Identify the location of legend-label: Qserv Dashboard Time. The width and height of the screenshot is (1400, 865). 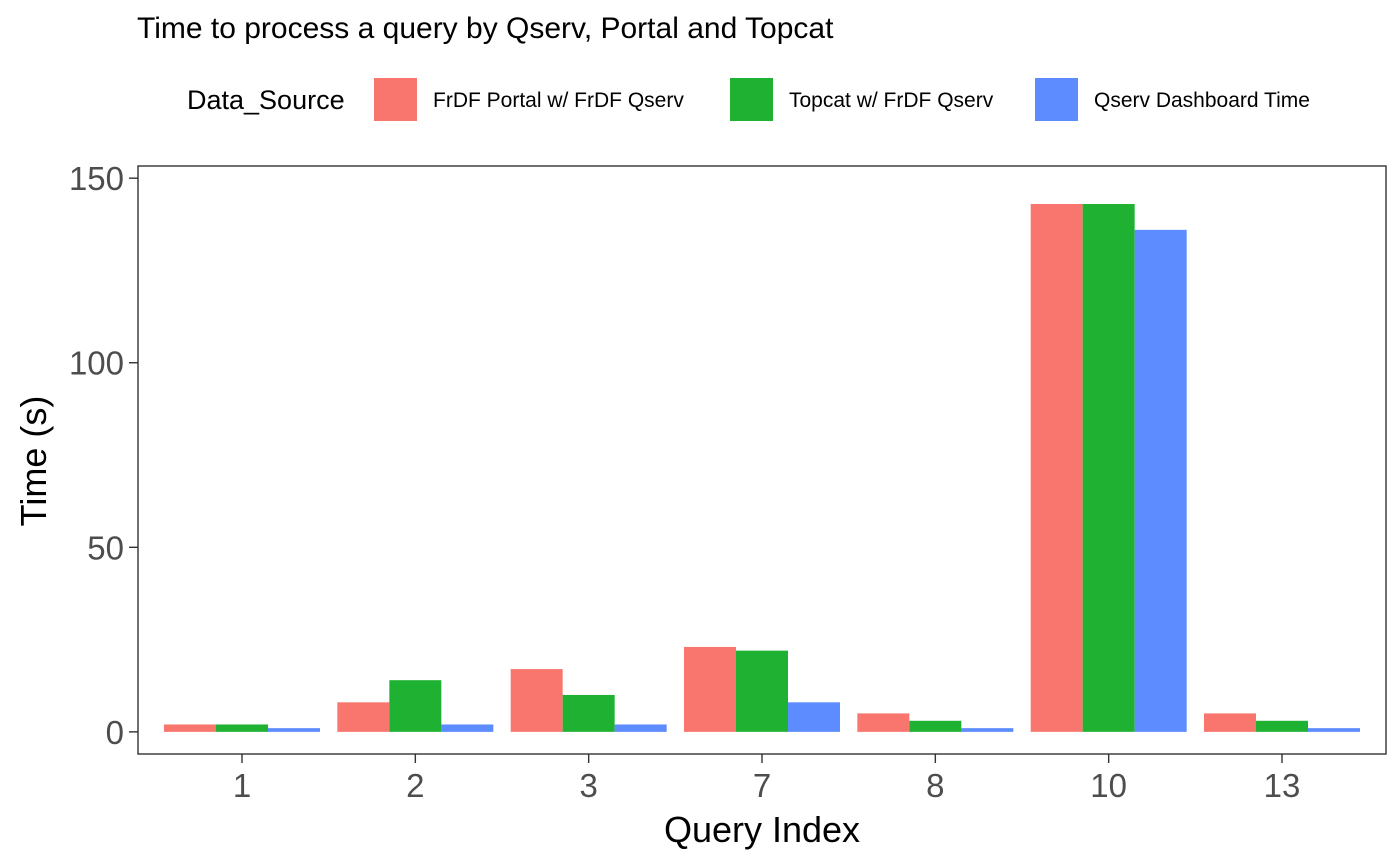
(1202, 100).